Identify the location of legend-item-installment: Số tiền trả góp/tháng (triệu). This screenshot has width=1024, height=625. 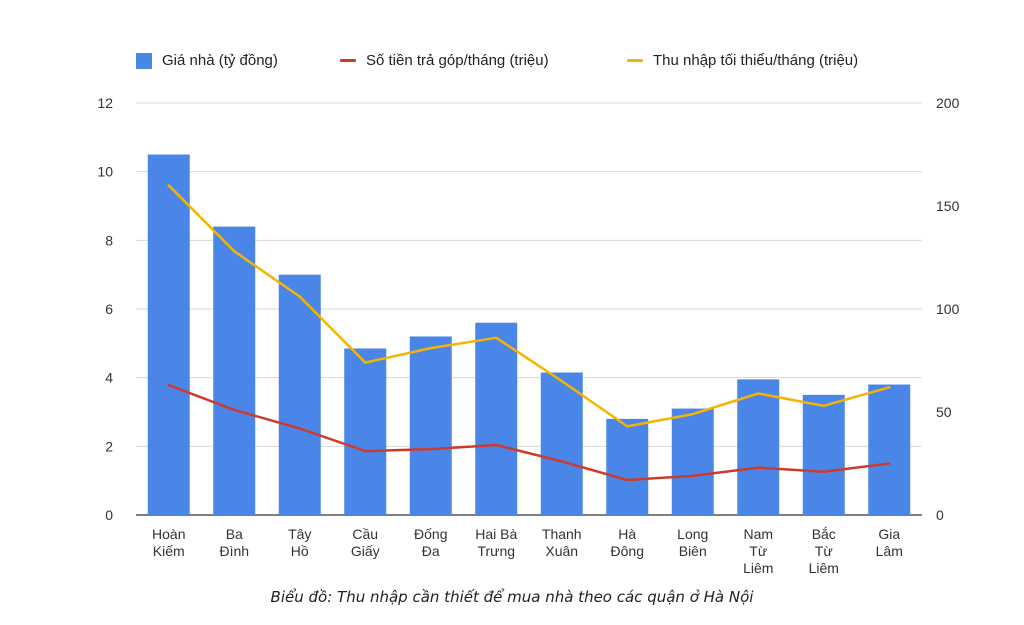
(444, 60).